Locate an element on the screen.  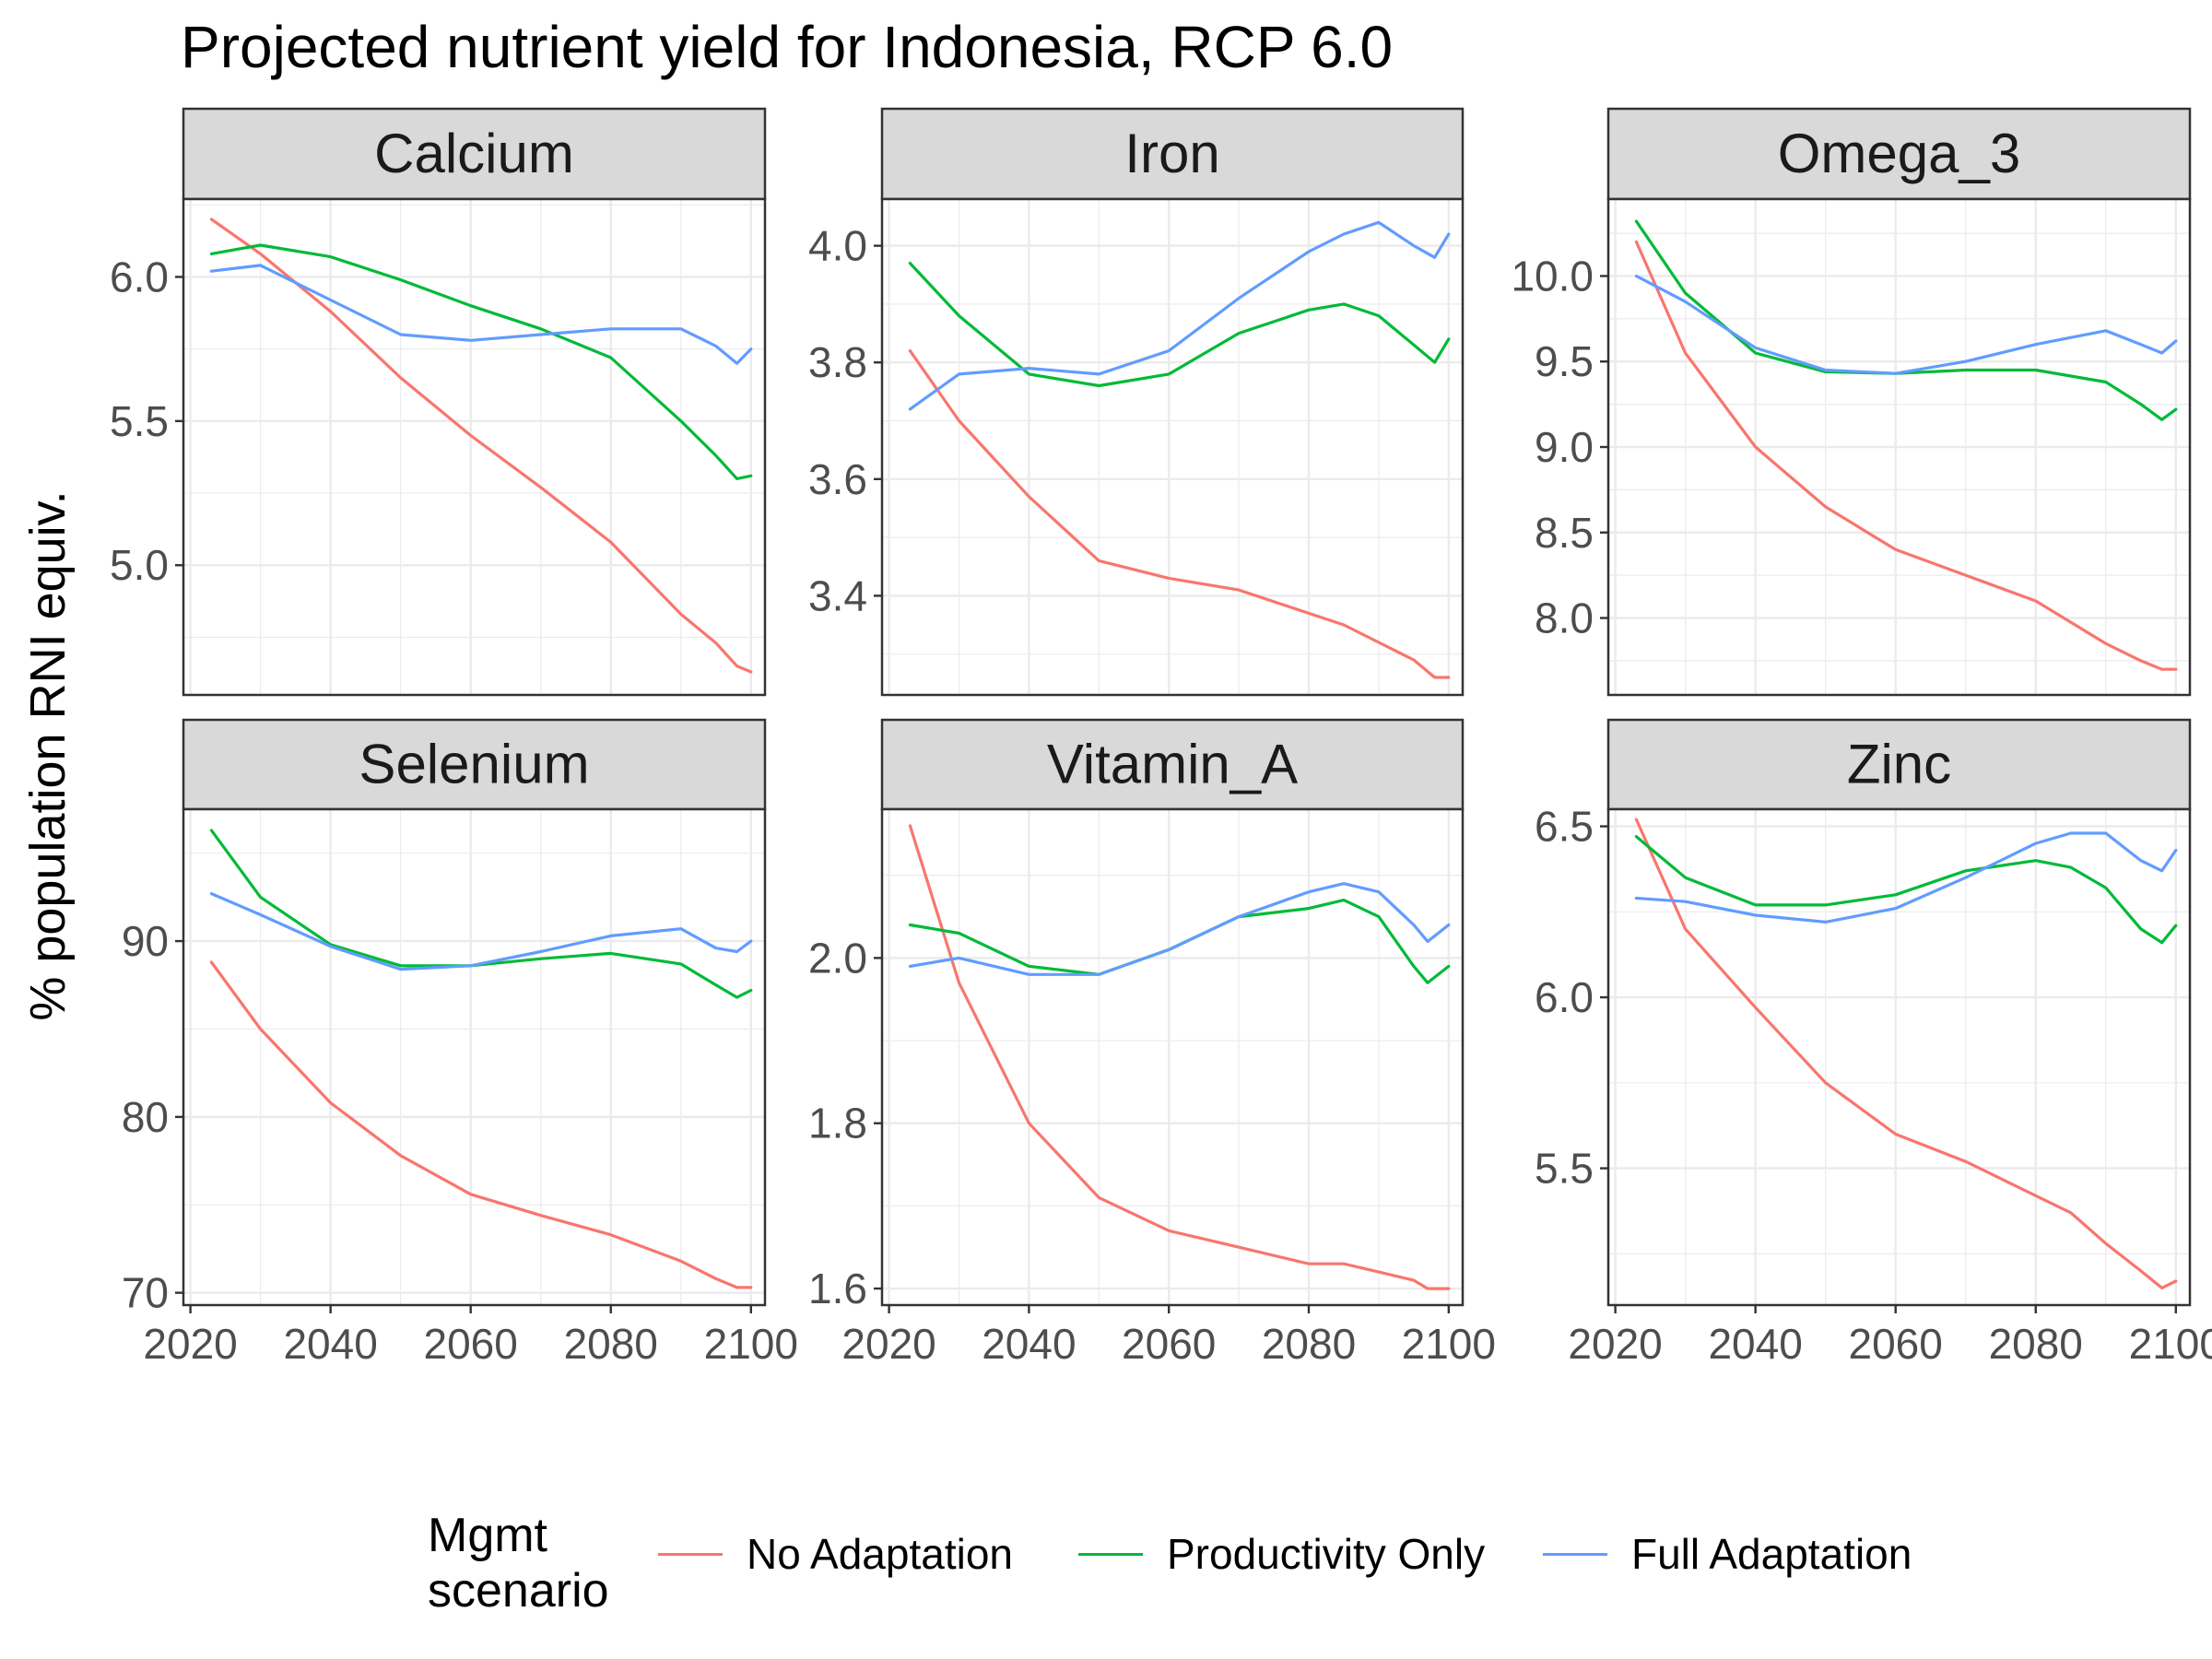
legend-item-no-adaptation: No Adaptation is located at coordinates (835, 1554).